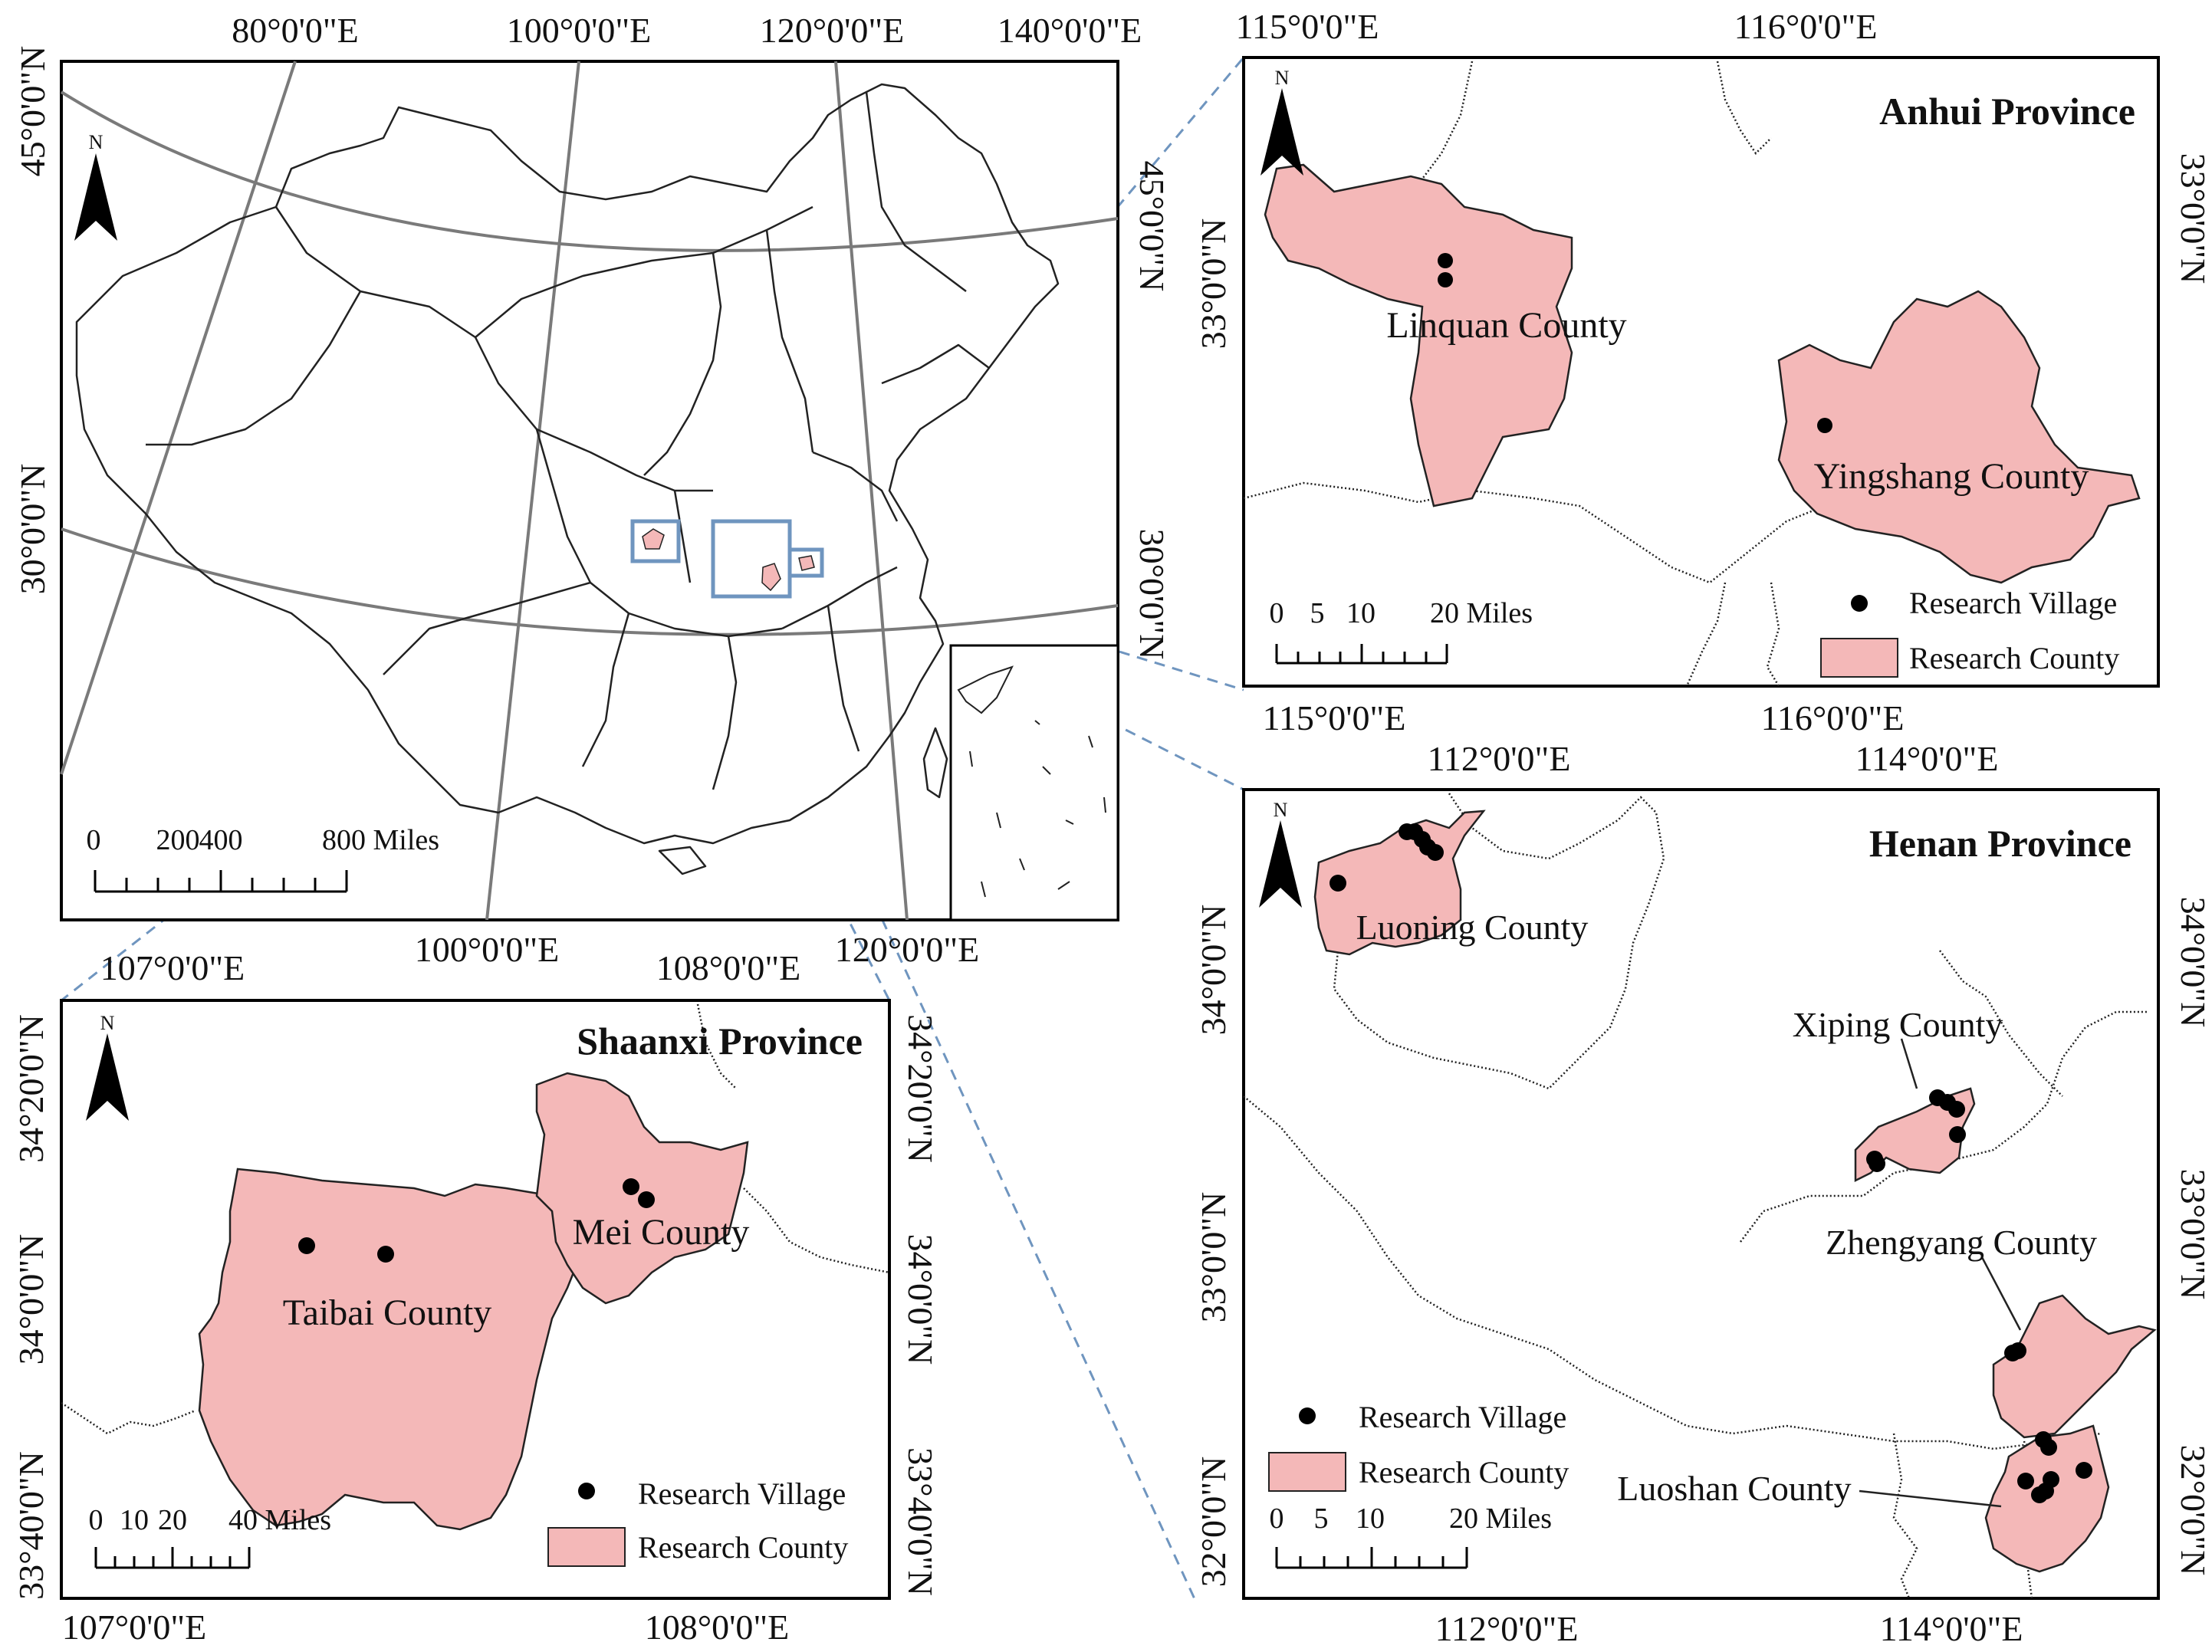 The image size is (2212, 1652). What do you see at coordinates (728, 560) in the screenshot?
I see `study-county-markers` at bounding box center [728, 560].